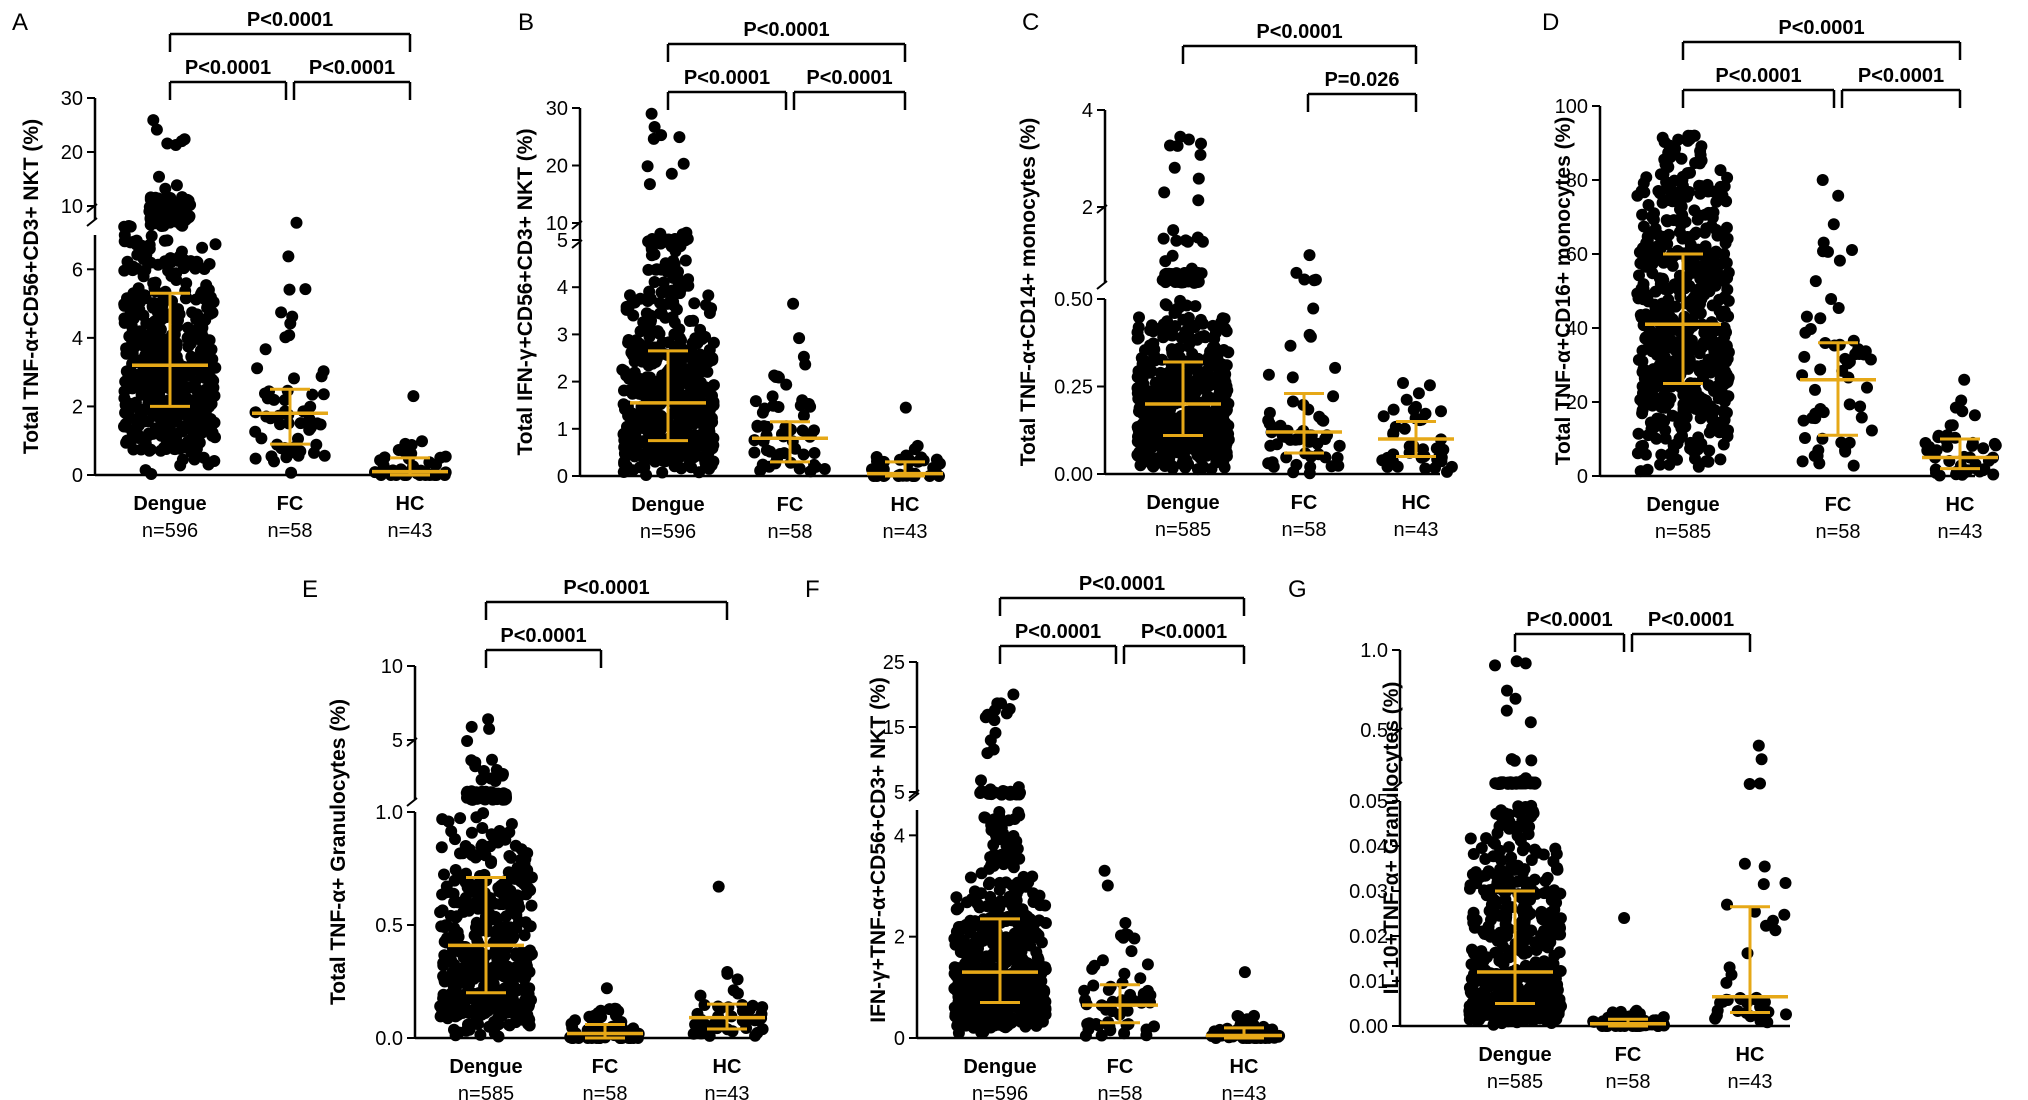 The height and width of the screenshot is (1100, 2028). Describe the element at coordinates (77, 270) in the screenshot. I see `y-tick-label: 6` at that location.